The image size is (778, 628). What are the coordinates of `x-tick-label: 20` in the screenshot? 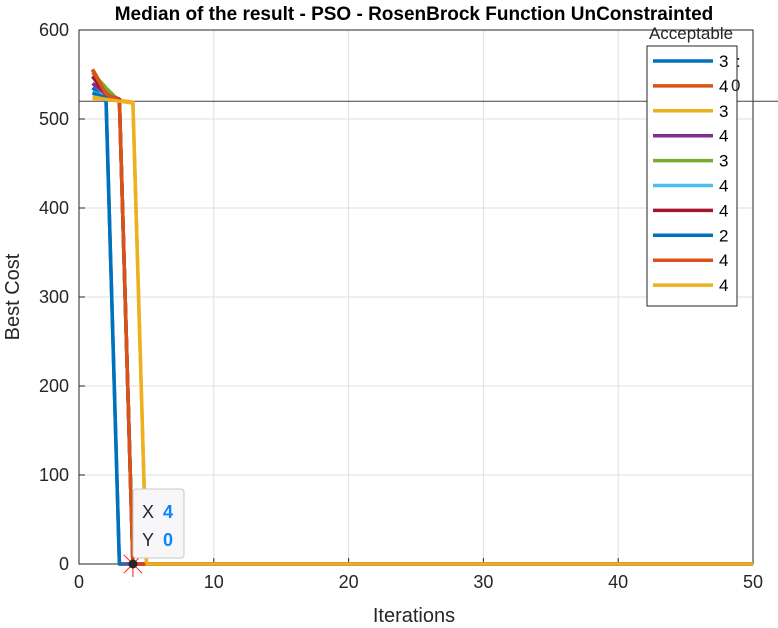 It's located at (349, 582).